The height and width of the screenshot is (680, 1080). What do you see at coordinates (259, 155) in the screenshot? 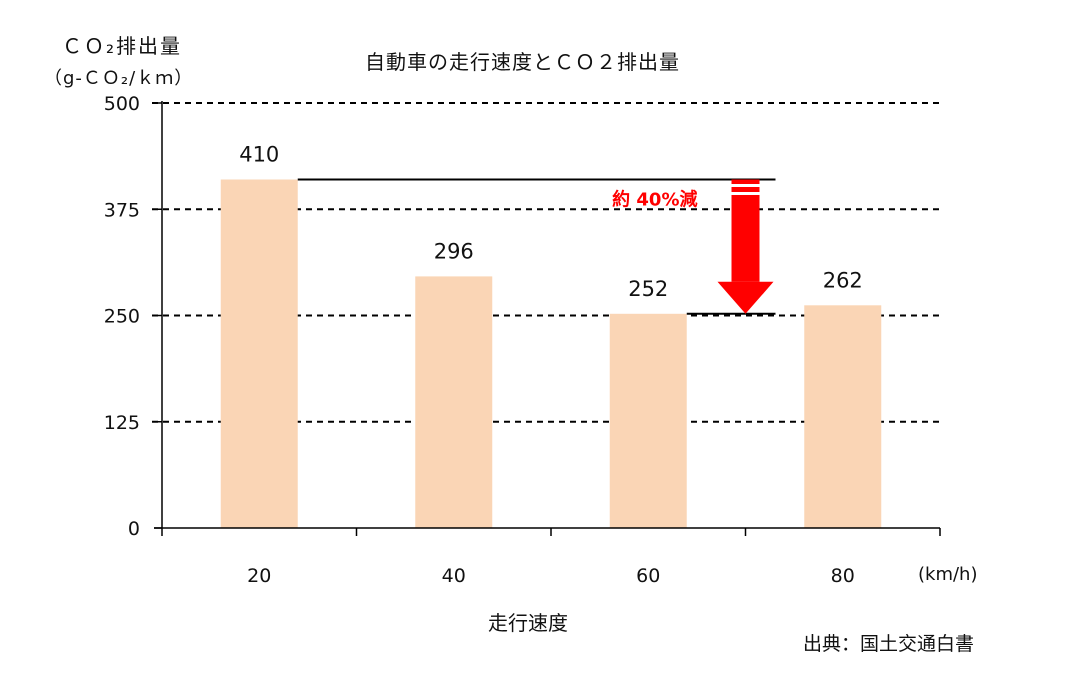
I see `data-label: 410` at bounding box center [259, 155].